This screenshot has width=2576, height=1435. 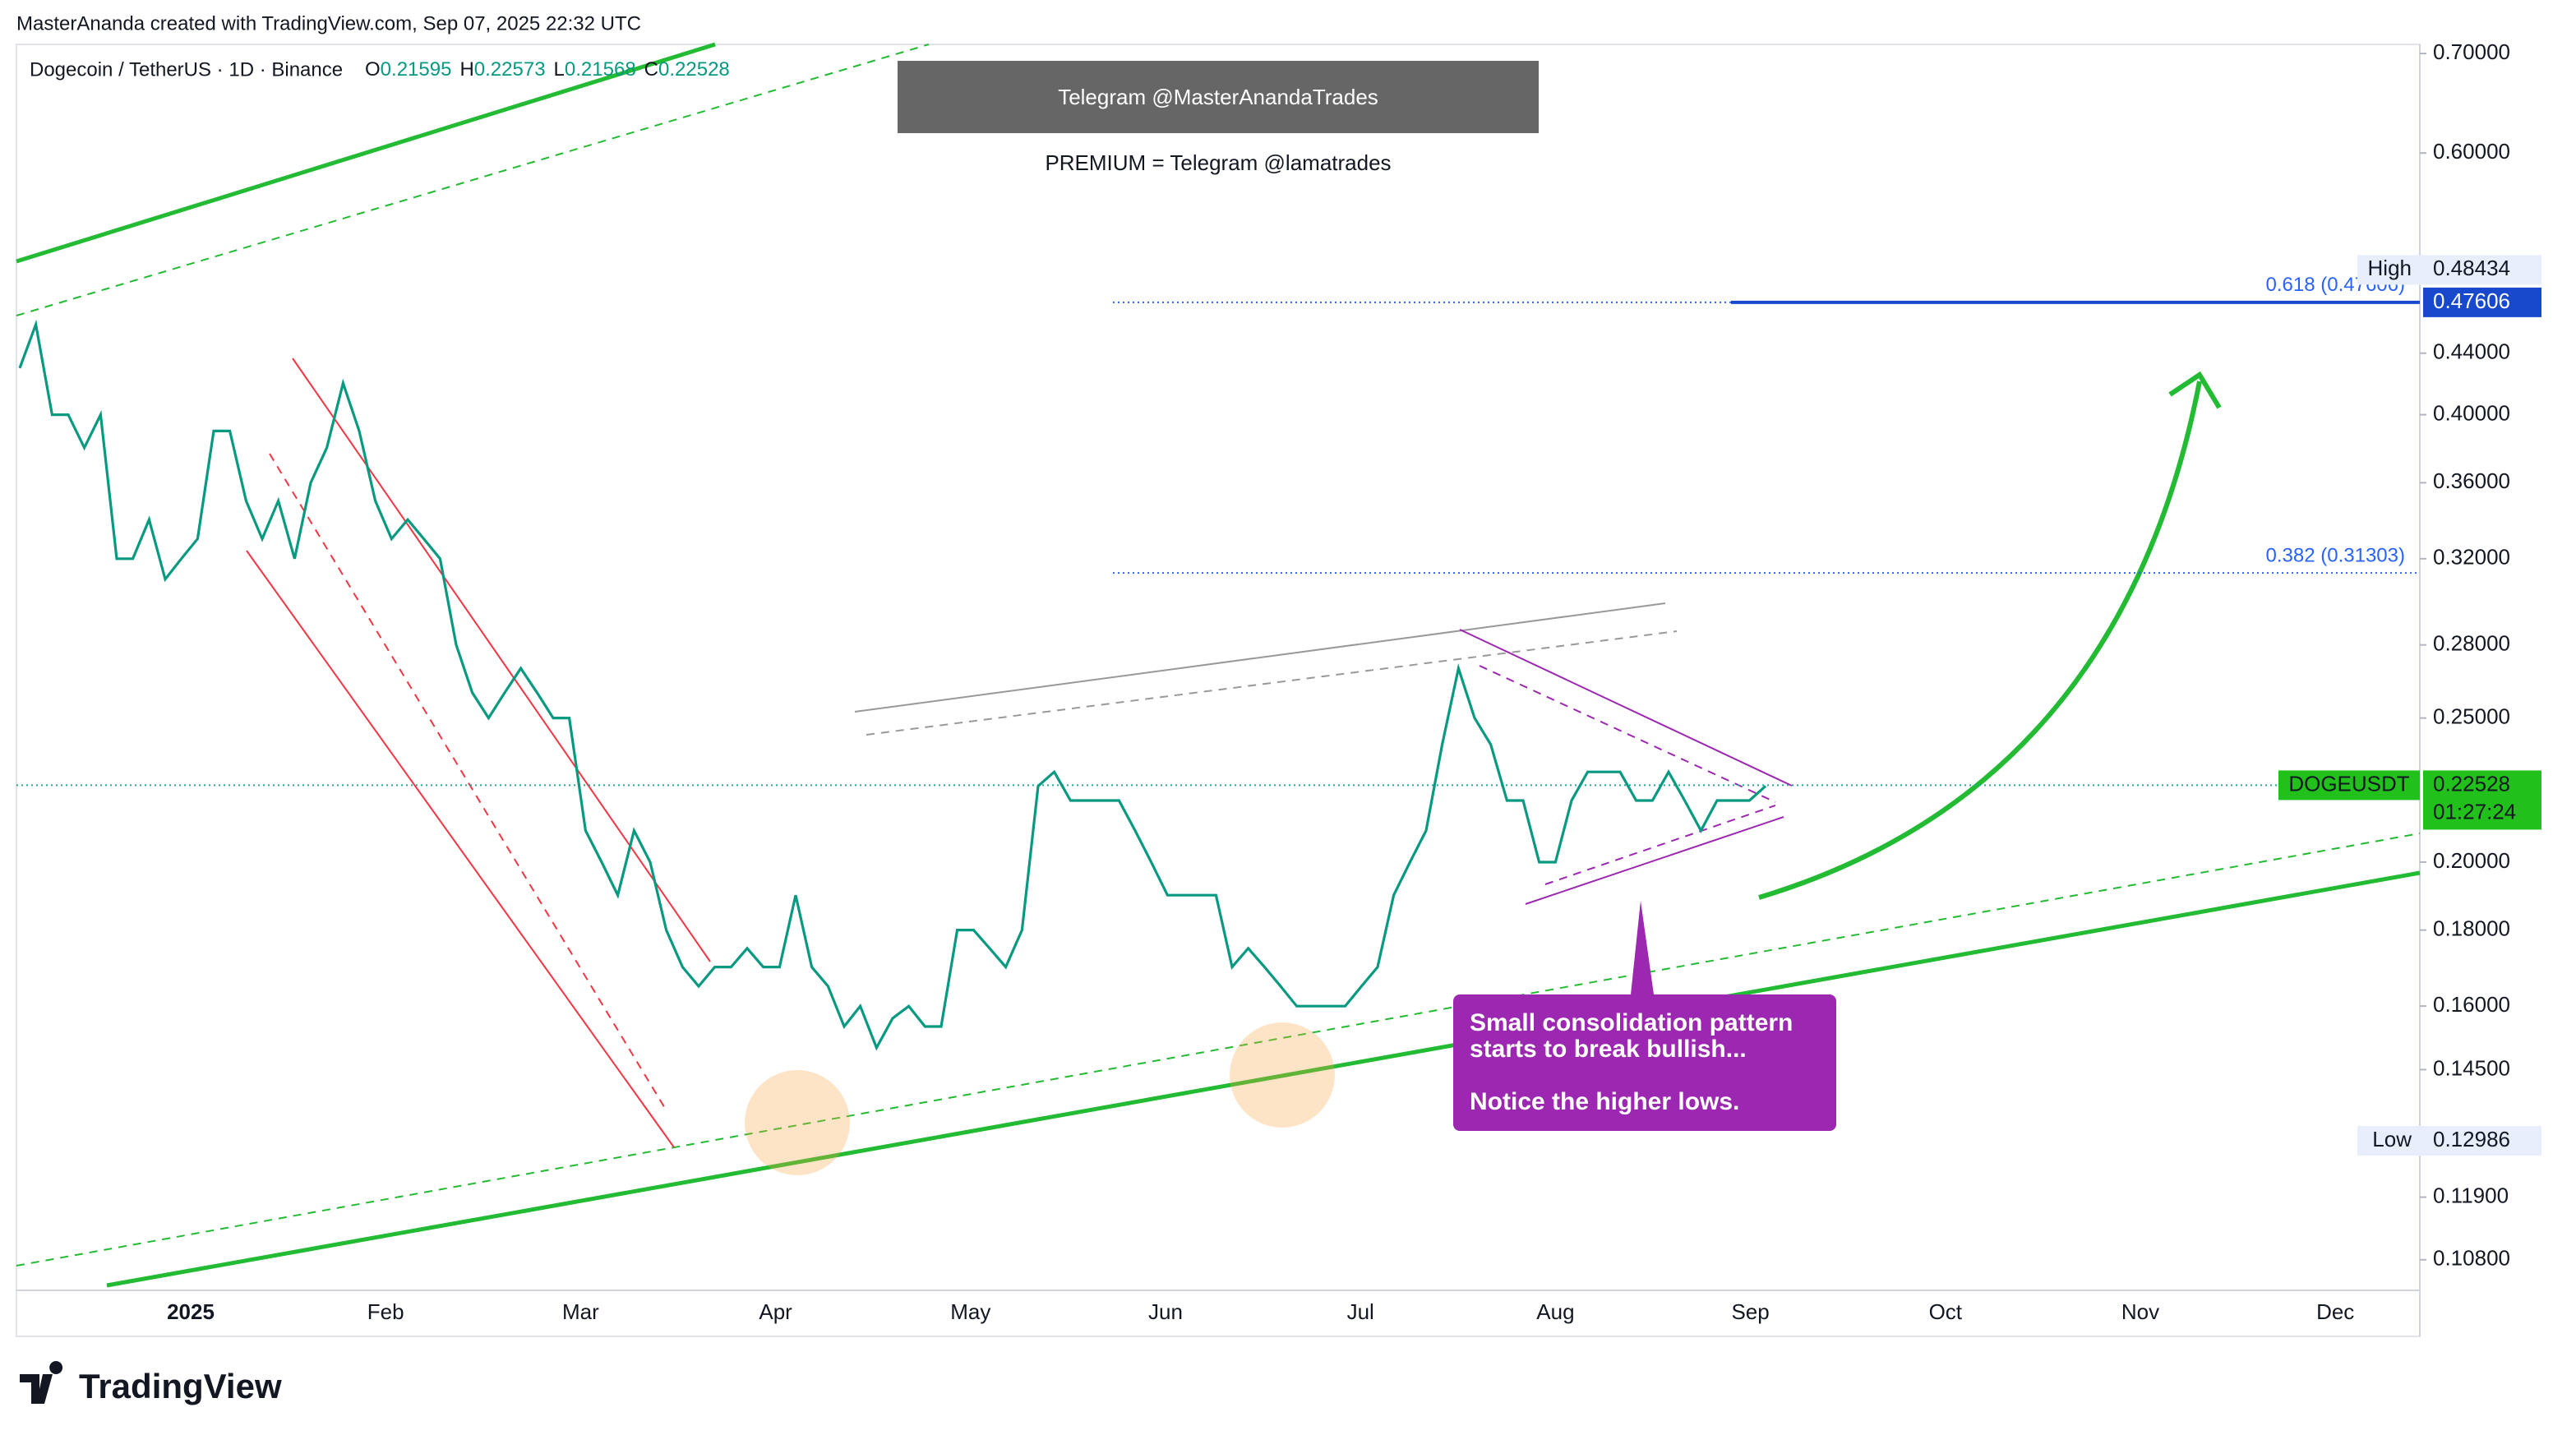 What do you see at coordinates (2472, 151) in the screenshot?
I see `y-tick-label: 0.60000` at bounding box center [2472, 151].